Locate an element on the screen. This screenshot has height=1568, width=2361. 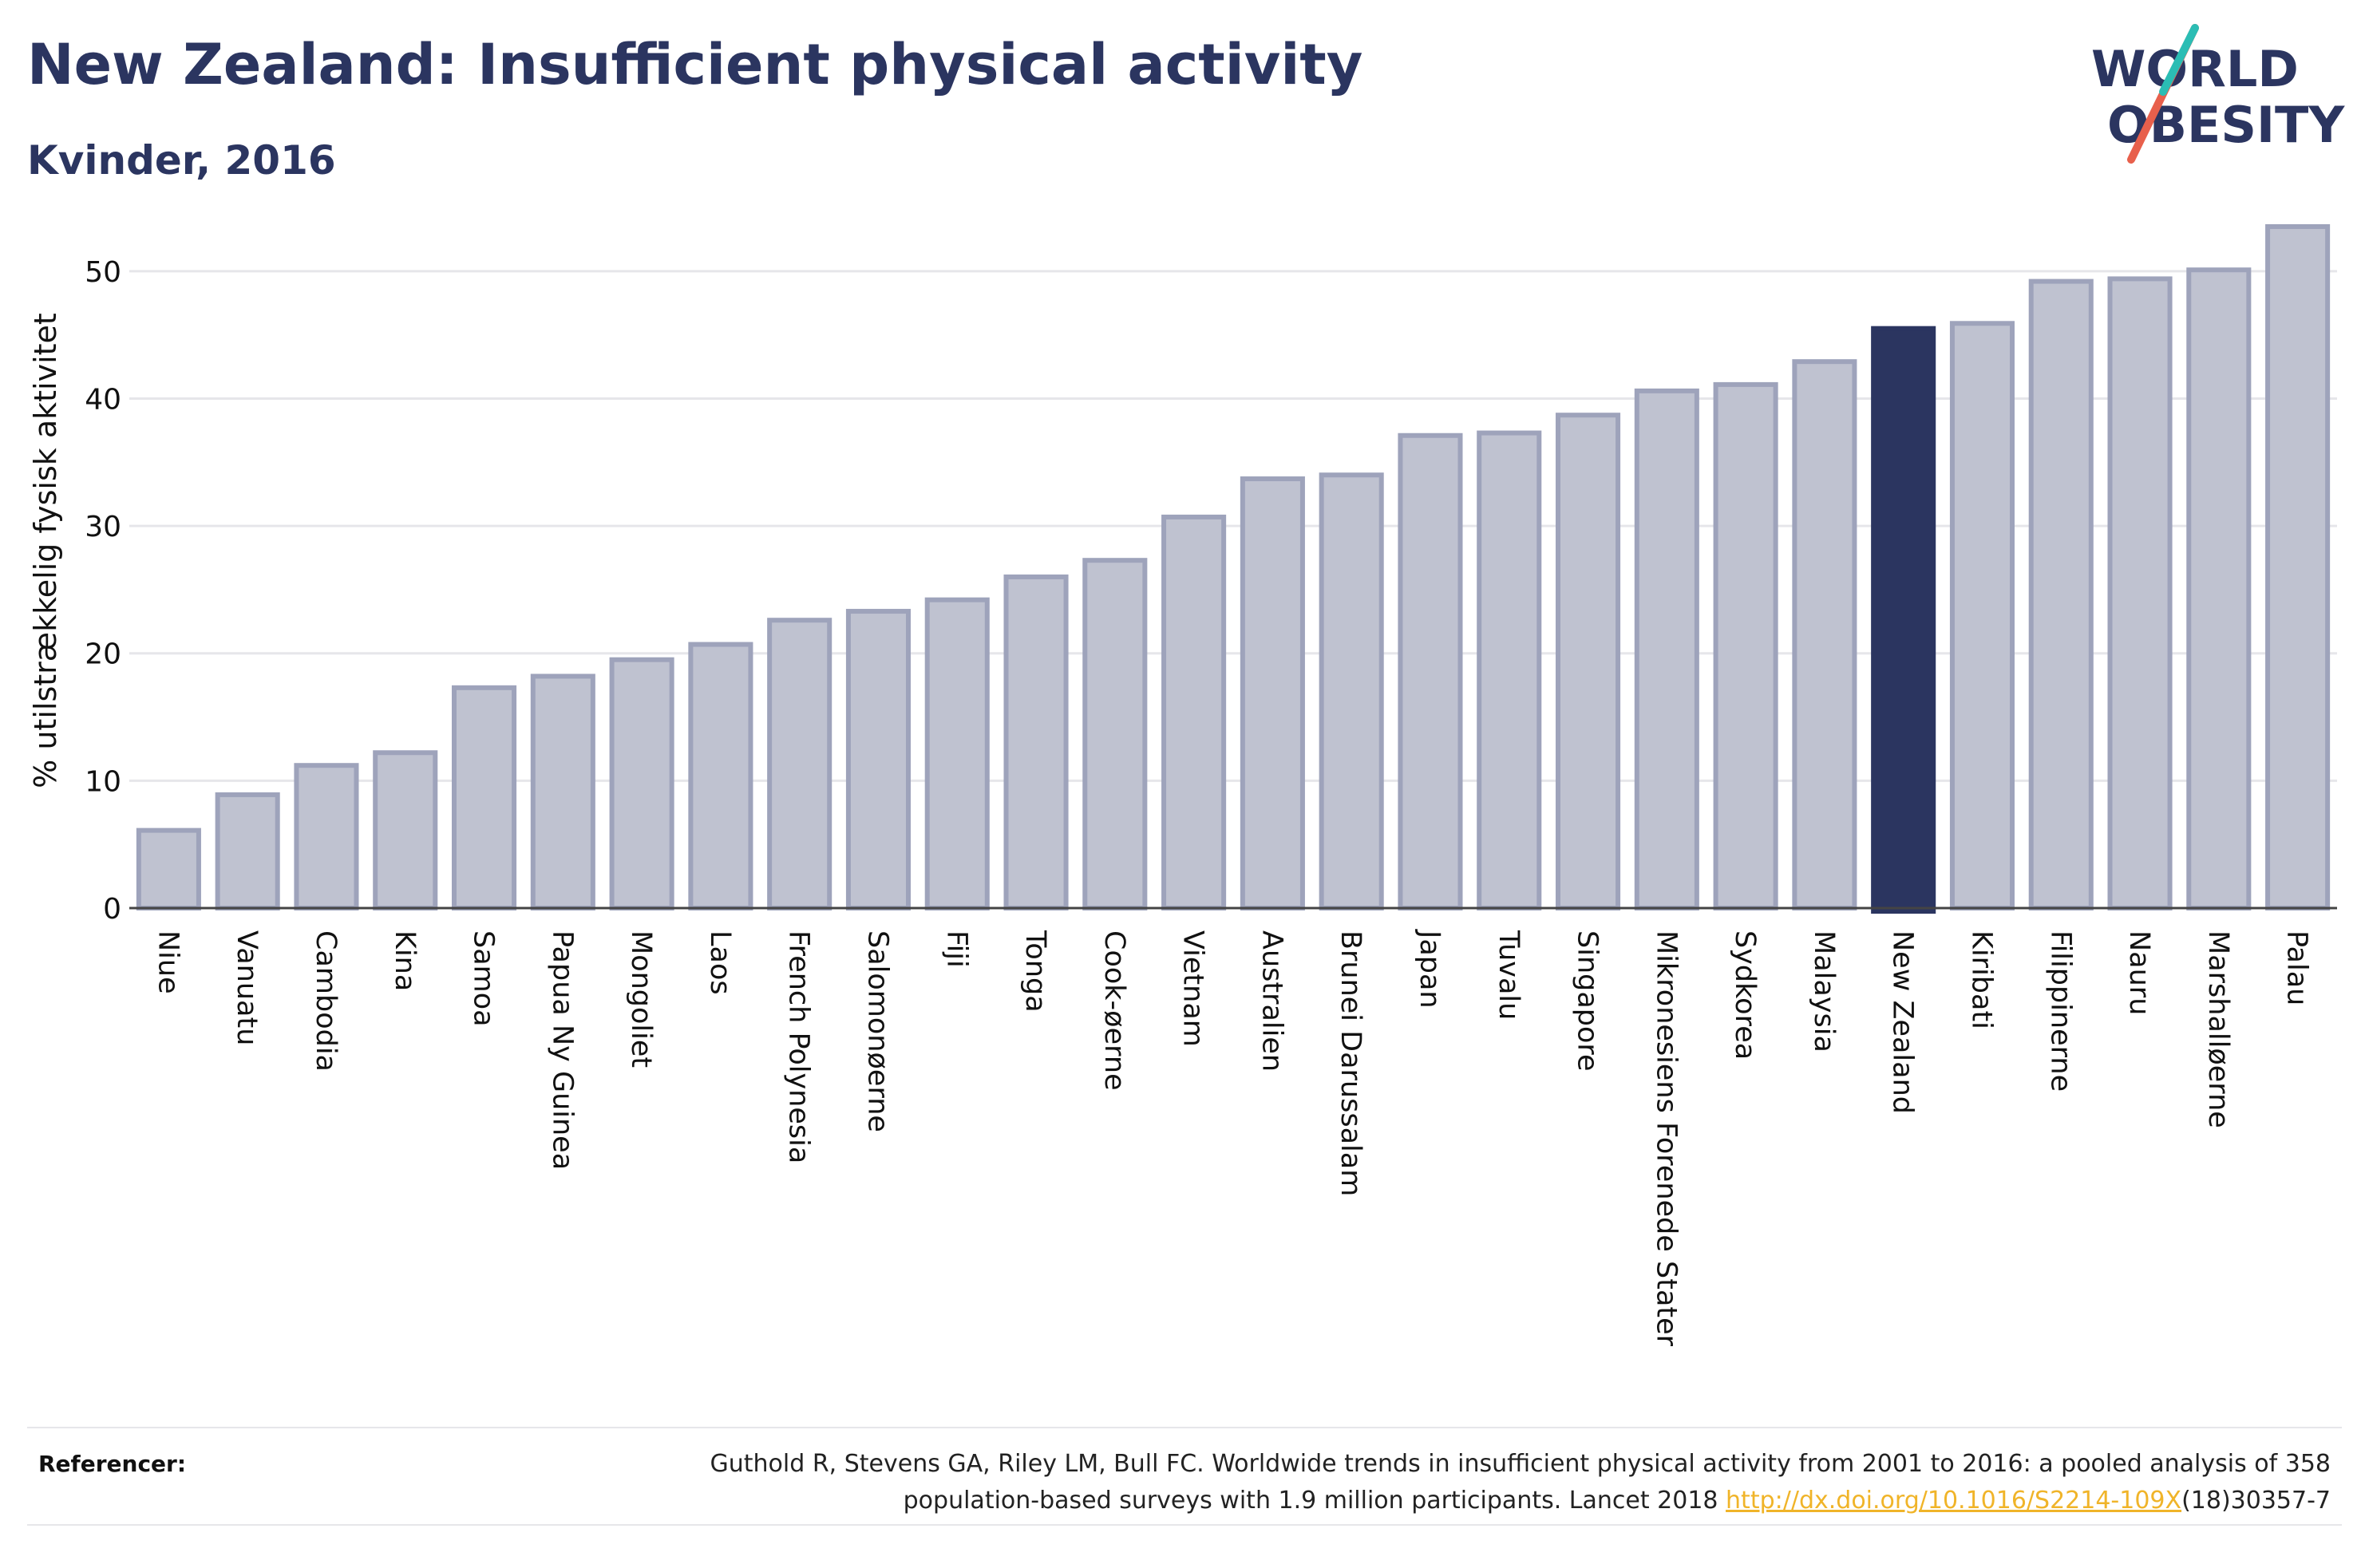
x-tick-label: Salomonøerne is located at coordinates (877, 1031).